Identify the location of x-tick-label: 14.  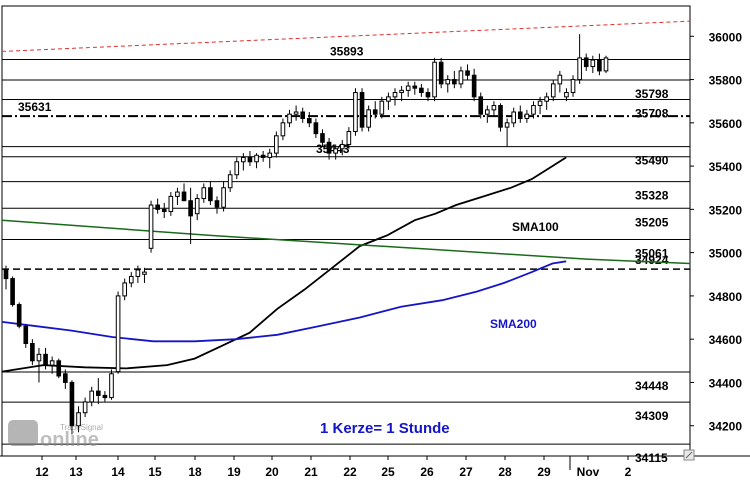
(118, 472).